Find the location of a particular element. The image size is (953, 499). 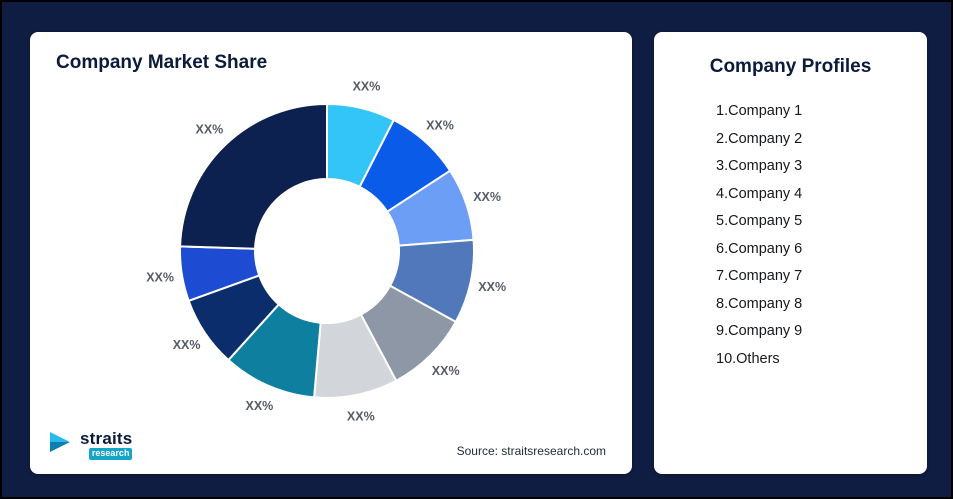

logo-text: straits research is located at coordinates (106, 444).